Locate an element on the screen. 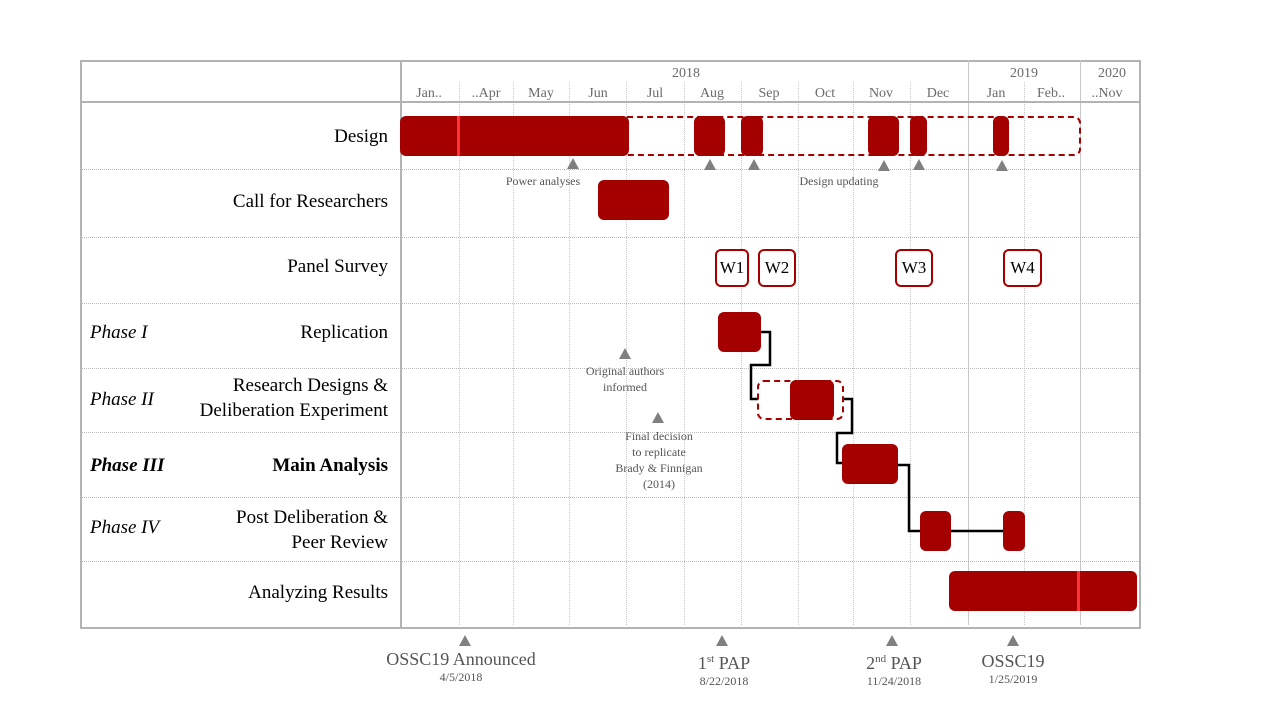 This screenshot has width=1280, height=720. analyzing-results-bar is located at coordinates (1043, 591).